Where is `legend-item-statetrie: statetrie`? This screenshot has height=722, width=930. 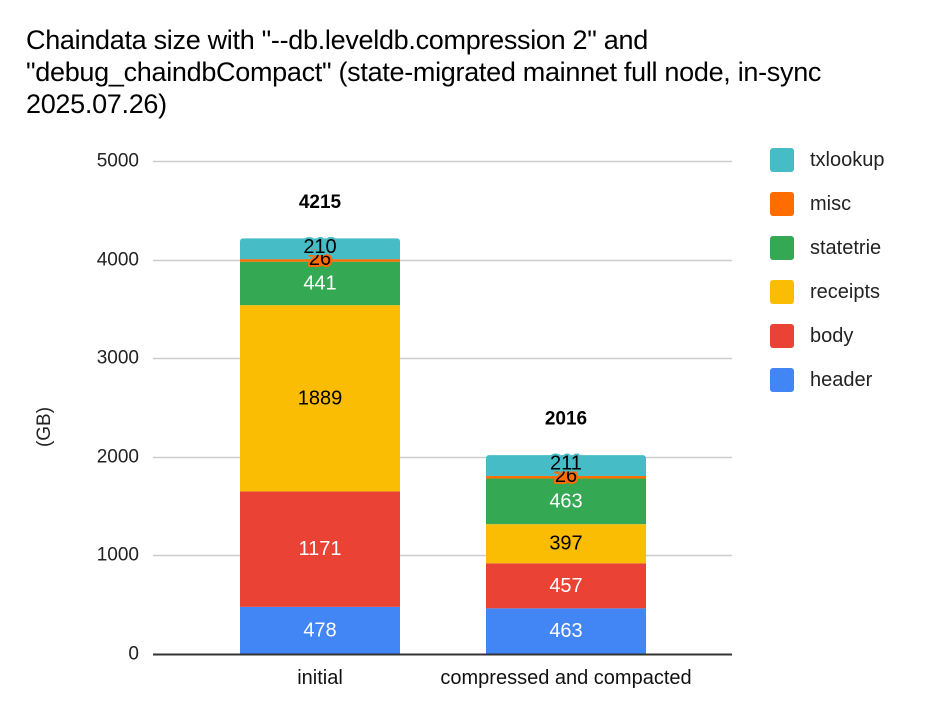 legend-item-statetrie: statetrie is located at coordinates (825, 248).